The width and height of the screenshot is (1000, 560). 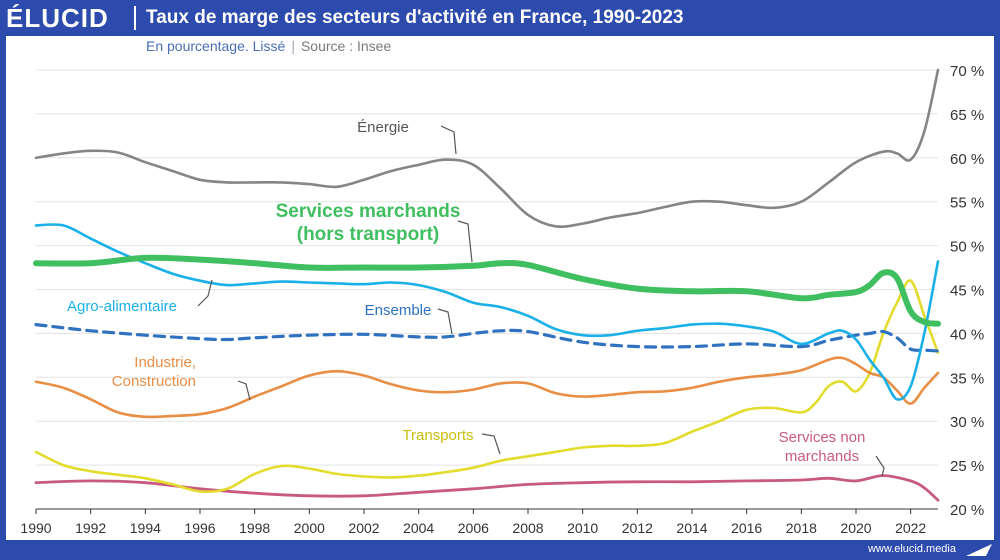 What do you see at coordinates (368, 234) in the screenshot?
I see `series-label-services_marchands: (hors transport)` at bounding box center [368, 234].